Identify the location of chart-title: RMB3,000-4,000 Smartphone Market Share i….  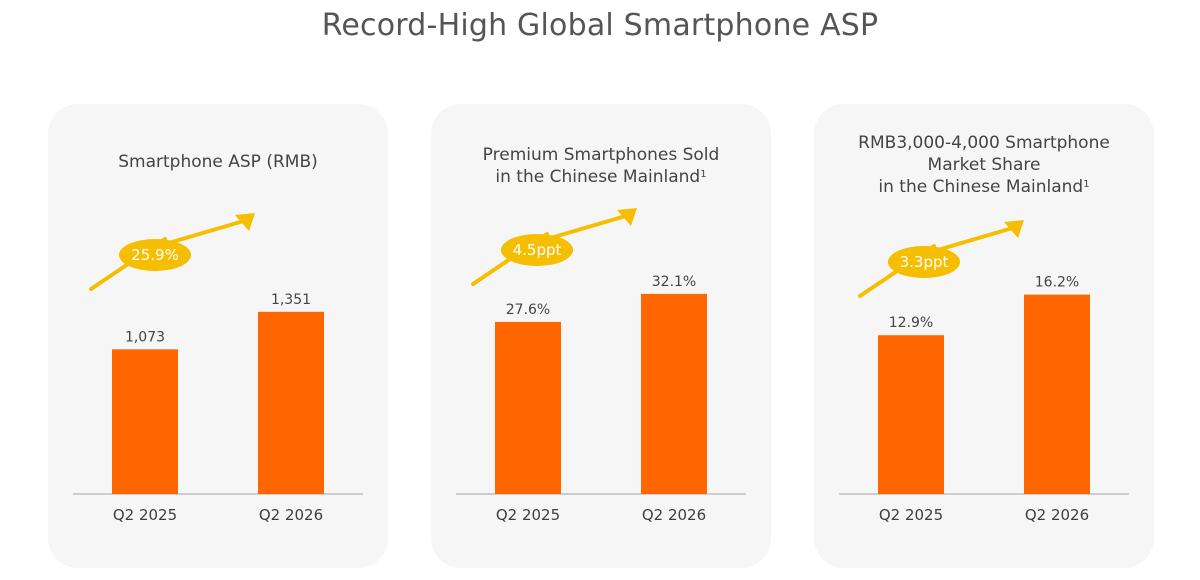
(984, 165).